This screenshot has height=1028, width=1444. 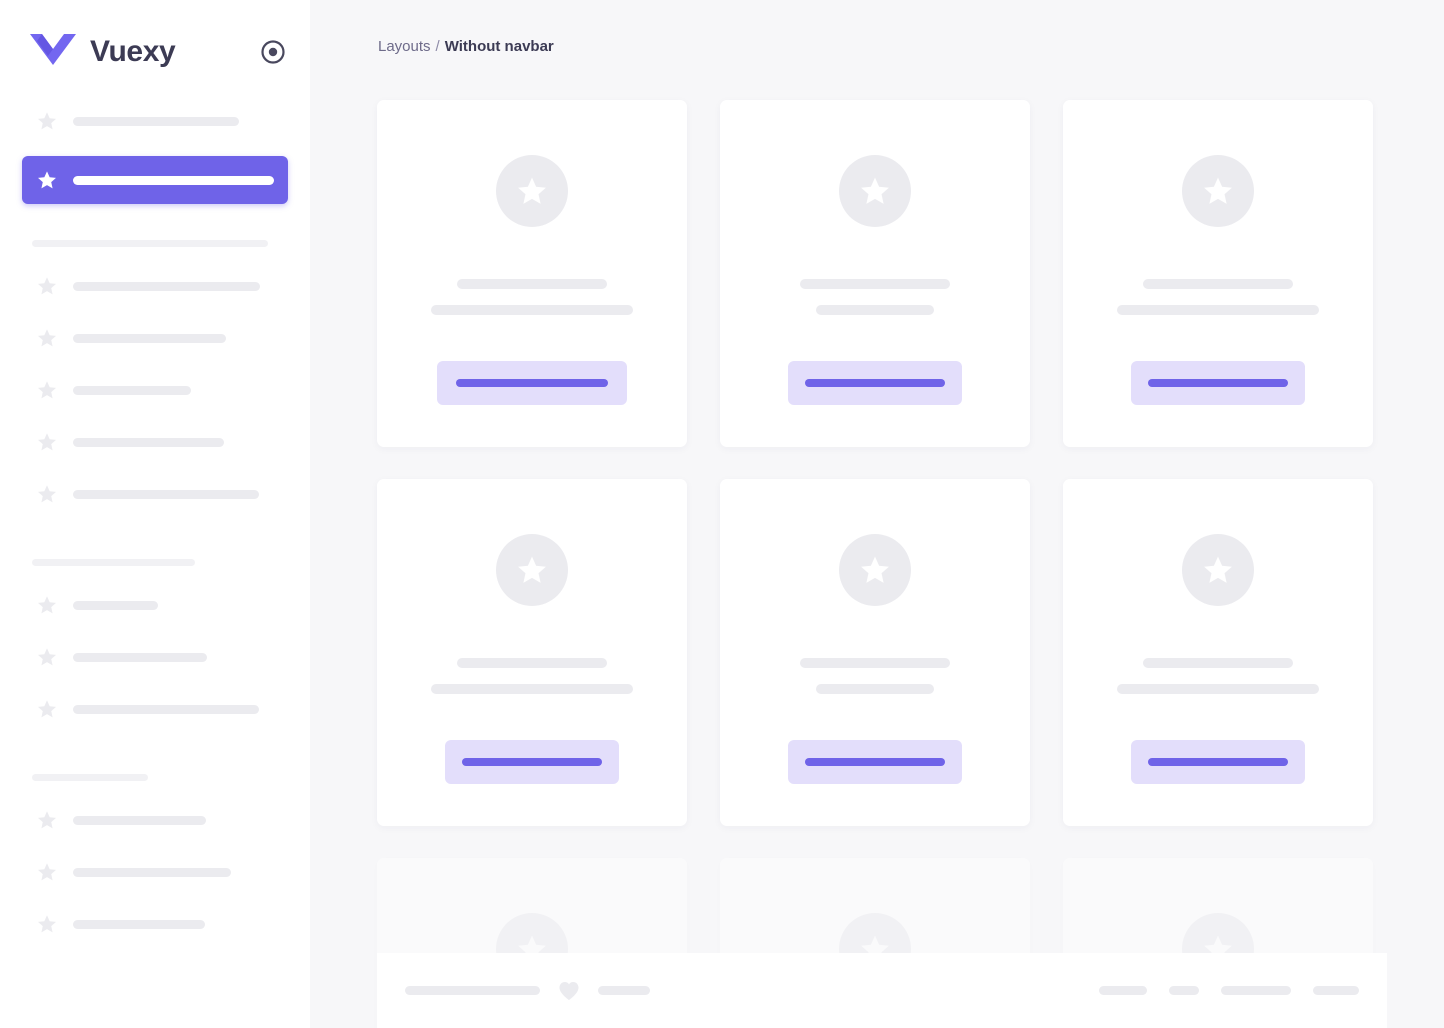 I want to click on brand: Vuexy, so click(x=145, y=52).